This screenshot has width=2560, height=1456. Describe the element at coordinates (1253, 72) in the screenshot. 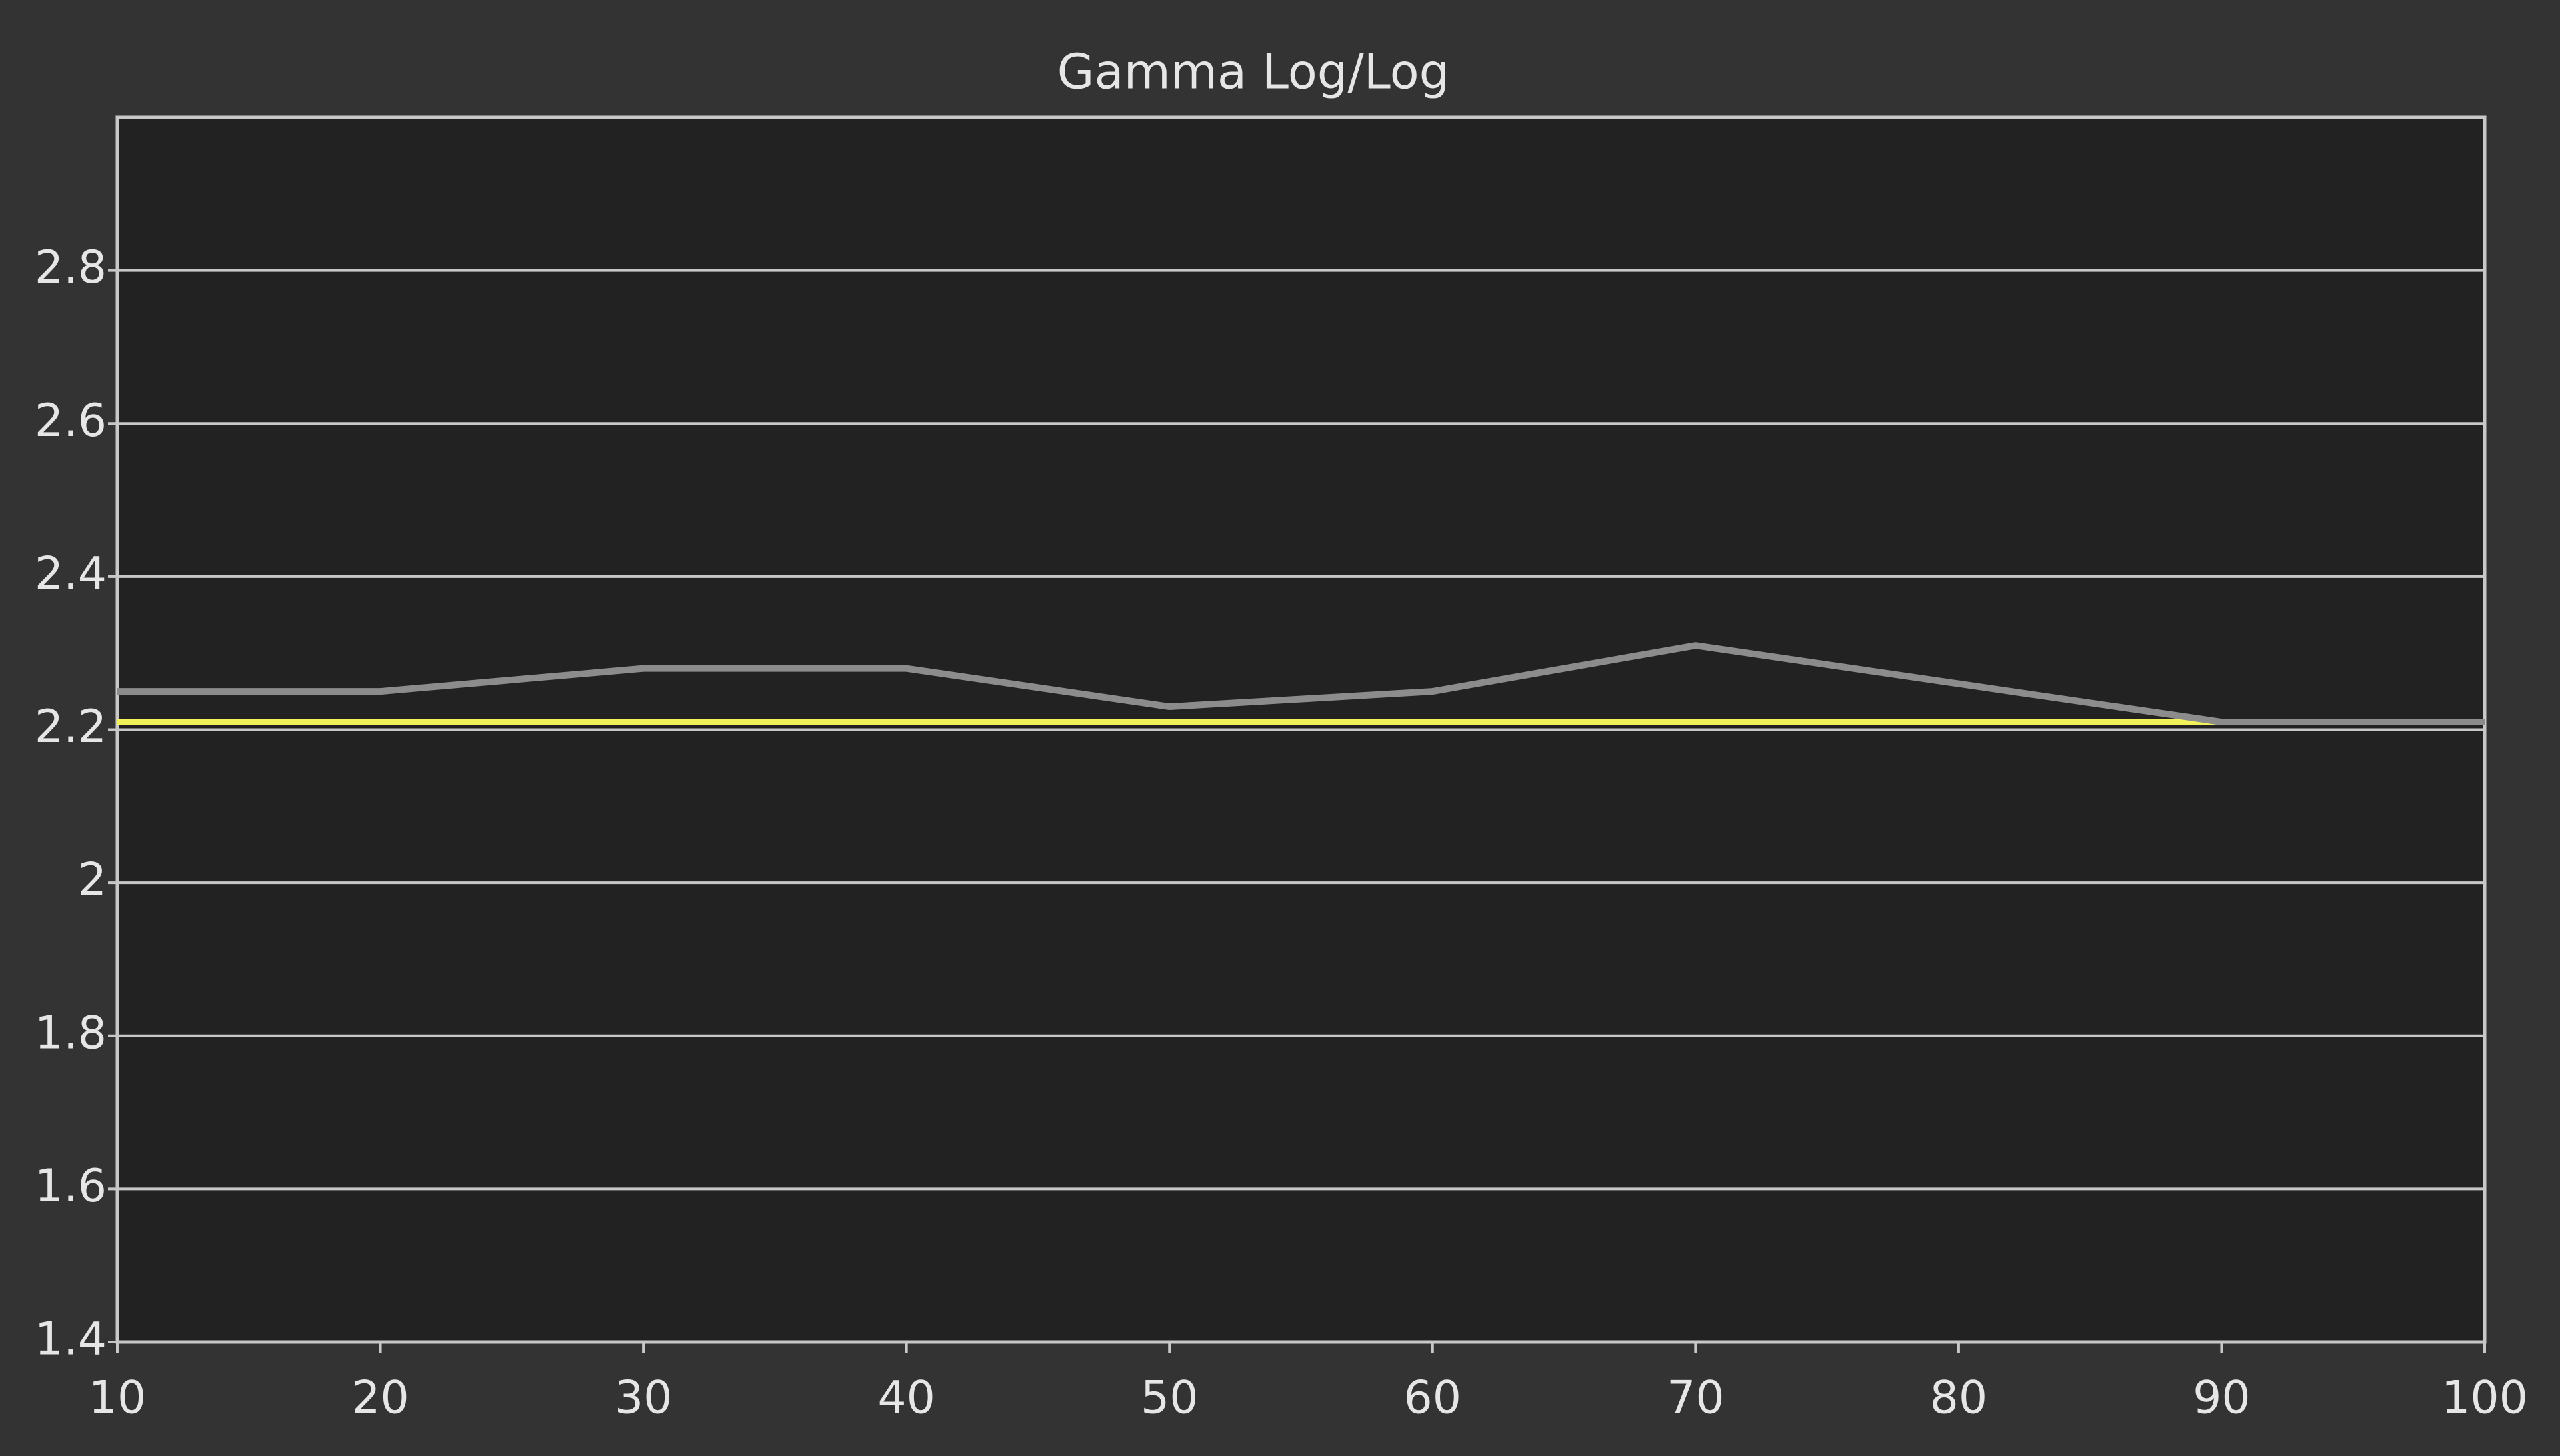

I see `chart-title: Gamma Log/Log` at that location.